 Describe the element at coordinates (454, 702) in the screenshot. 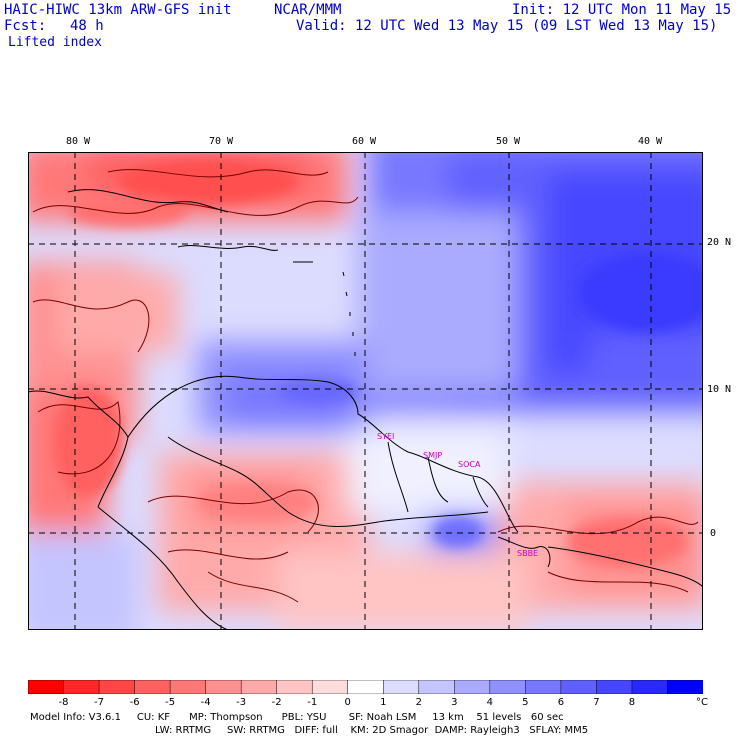

I see `colorbar-tick-label: 3` at that location.